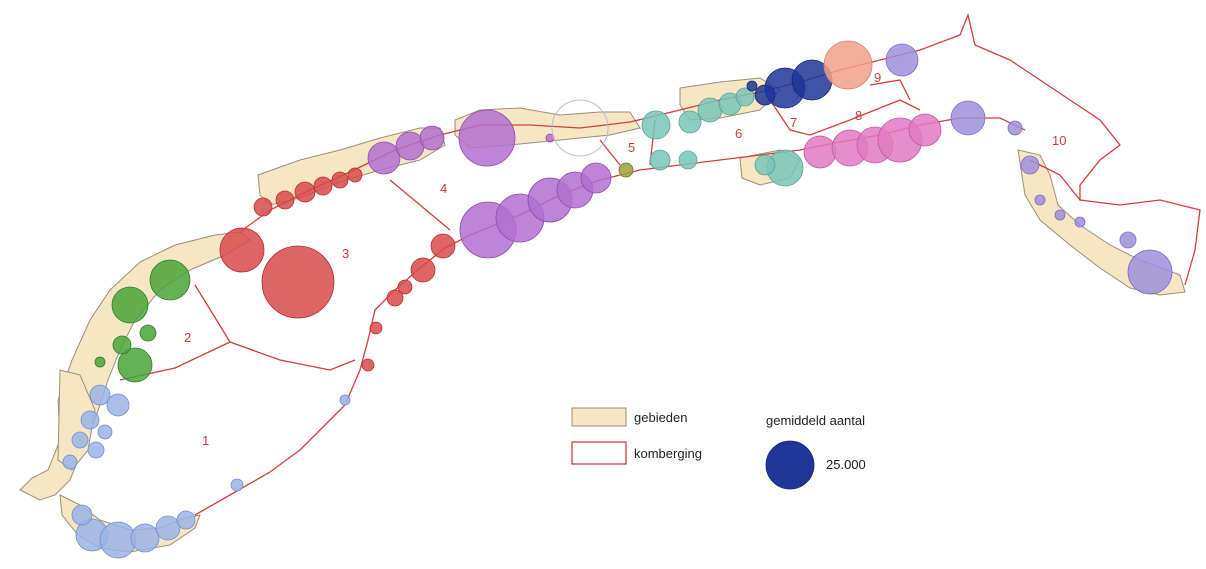  I want to click on compartment-9: 9, so click(877, 77).